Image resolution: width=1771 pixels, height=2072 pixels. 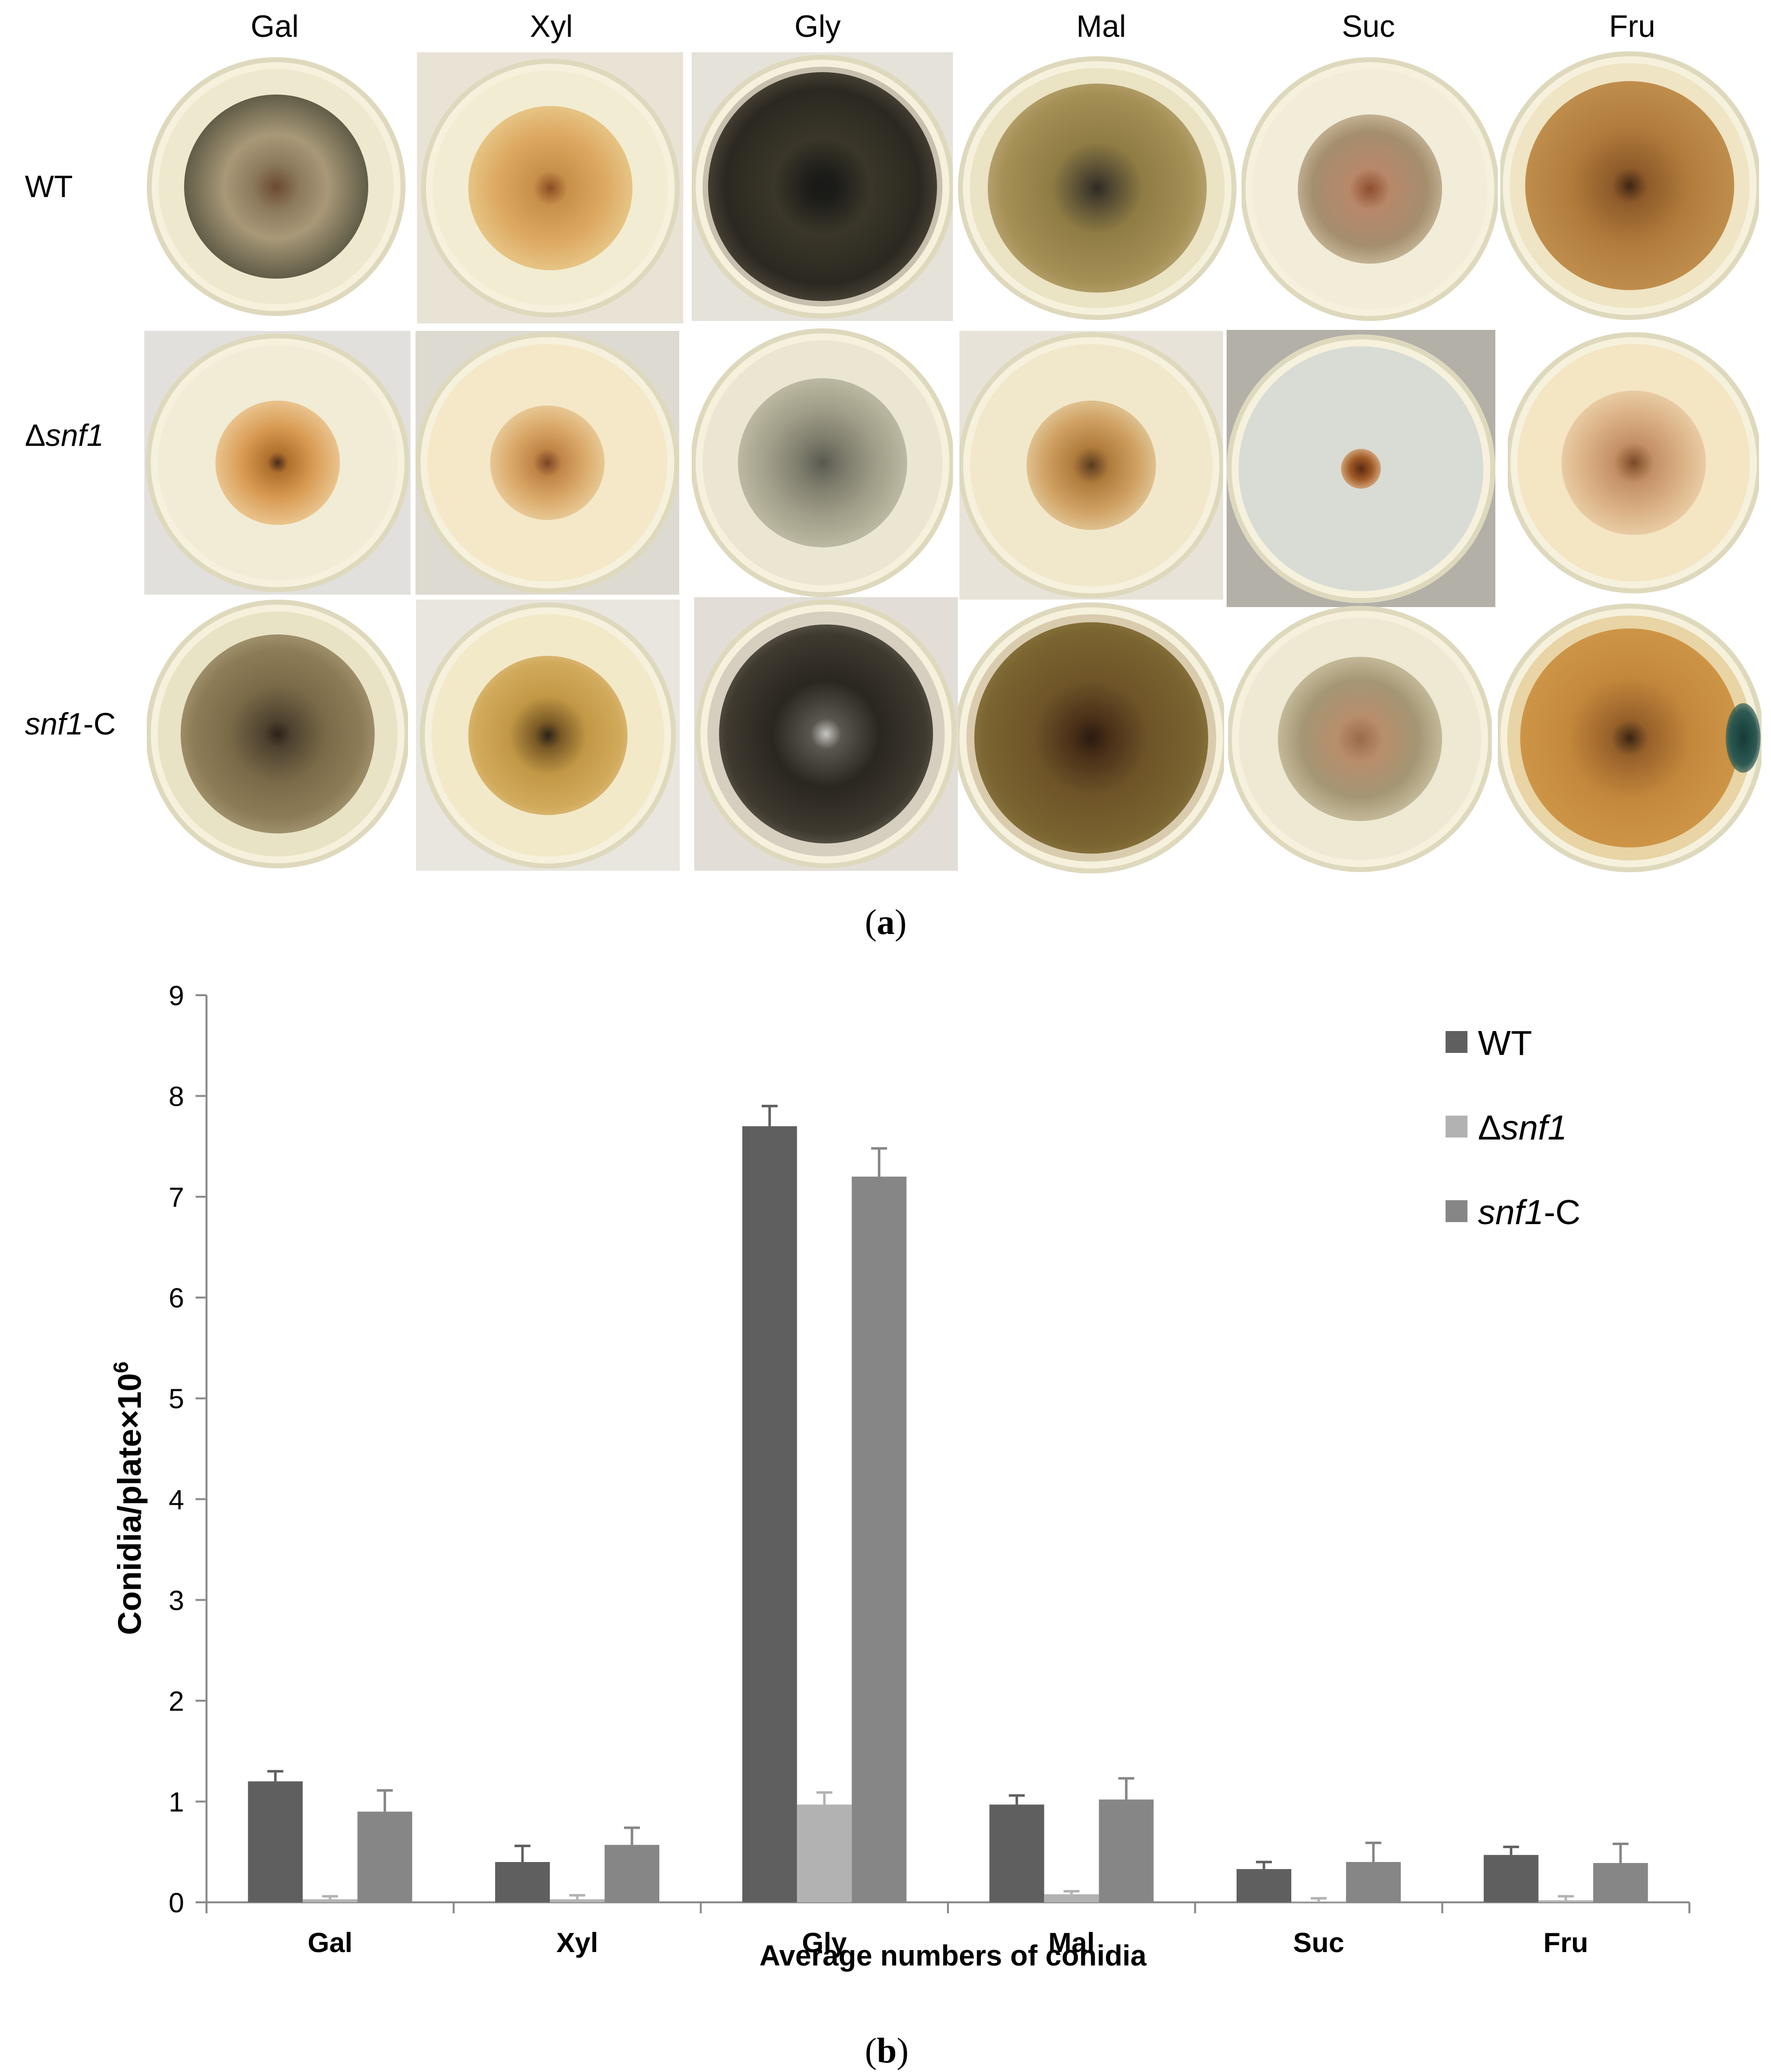 What do you see at coordinates (1126, 1850) in the screenshot?
I see `bar-snf1-C-Mal` at bounding box center [1126, 1850].